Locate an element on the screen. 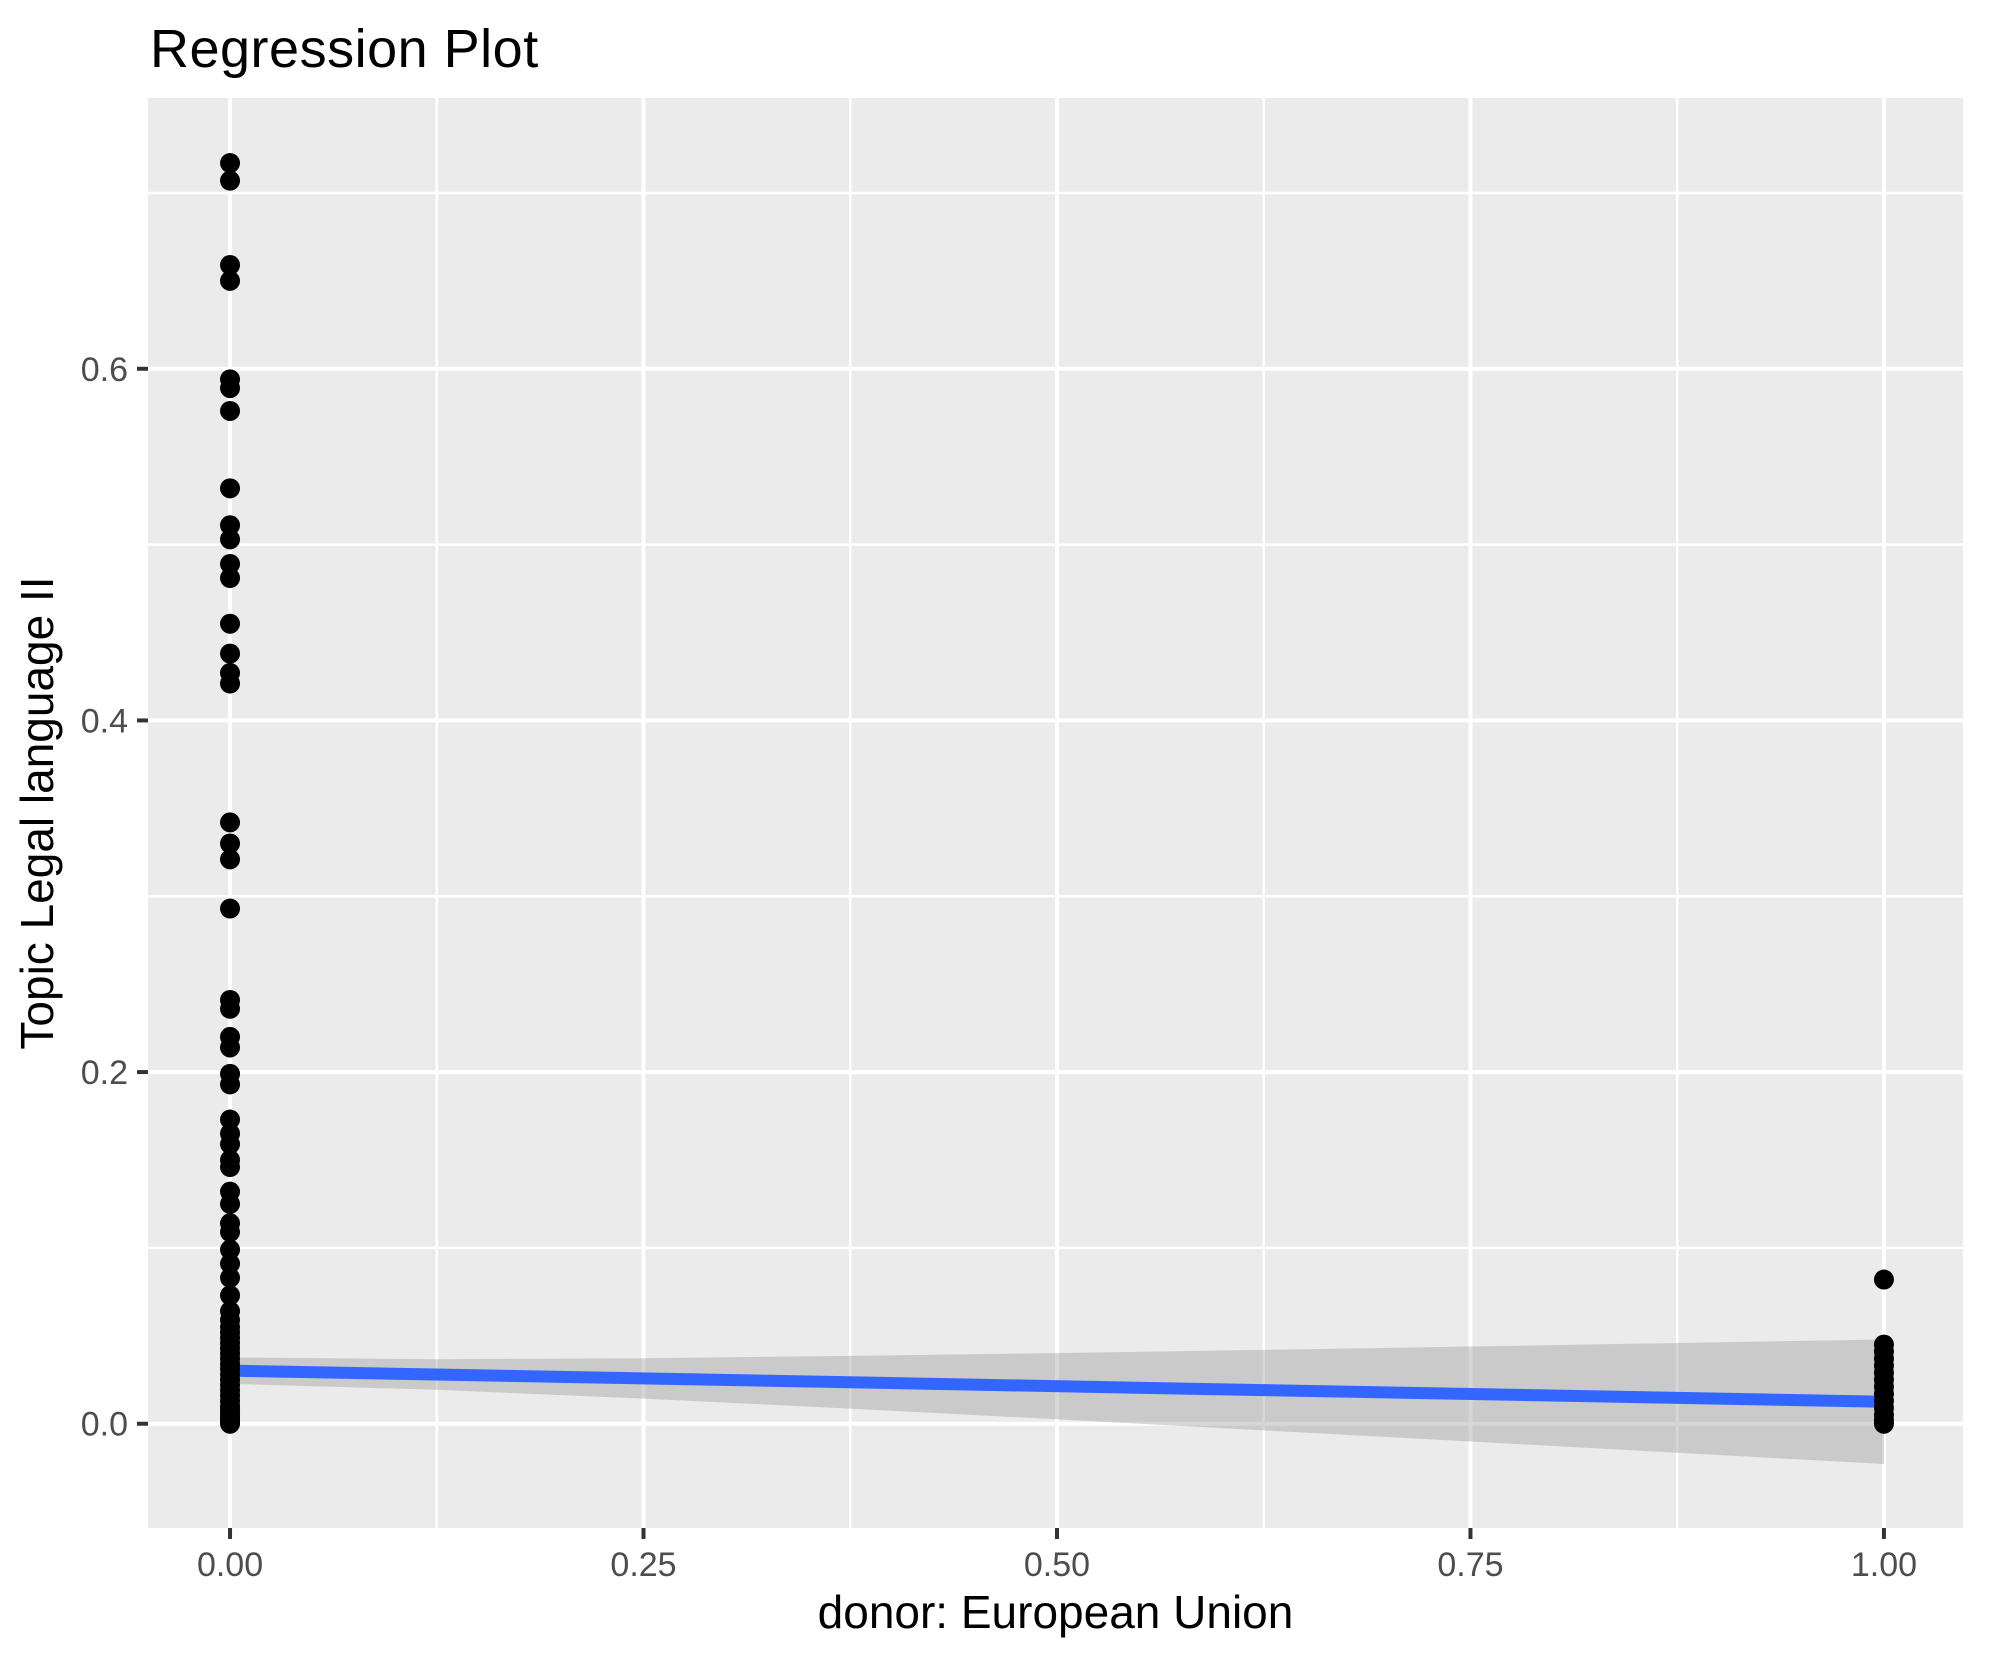 The width and height of the screenshot is (1990, 1665). y-tick-label: 0.4 is located at coordinates (104, 721).